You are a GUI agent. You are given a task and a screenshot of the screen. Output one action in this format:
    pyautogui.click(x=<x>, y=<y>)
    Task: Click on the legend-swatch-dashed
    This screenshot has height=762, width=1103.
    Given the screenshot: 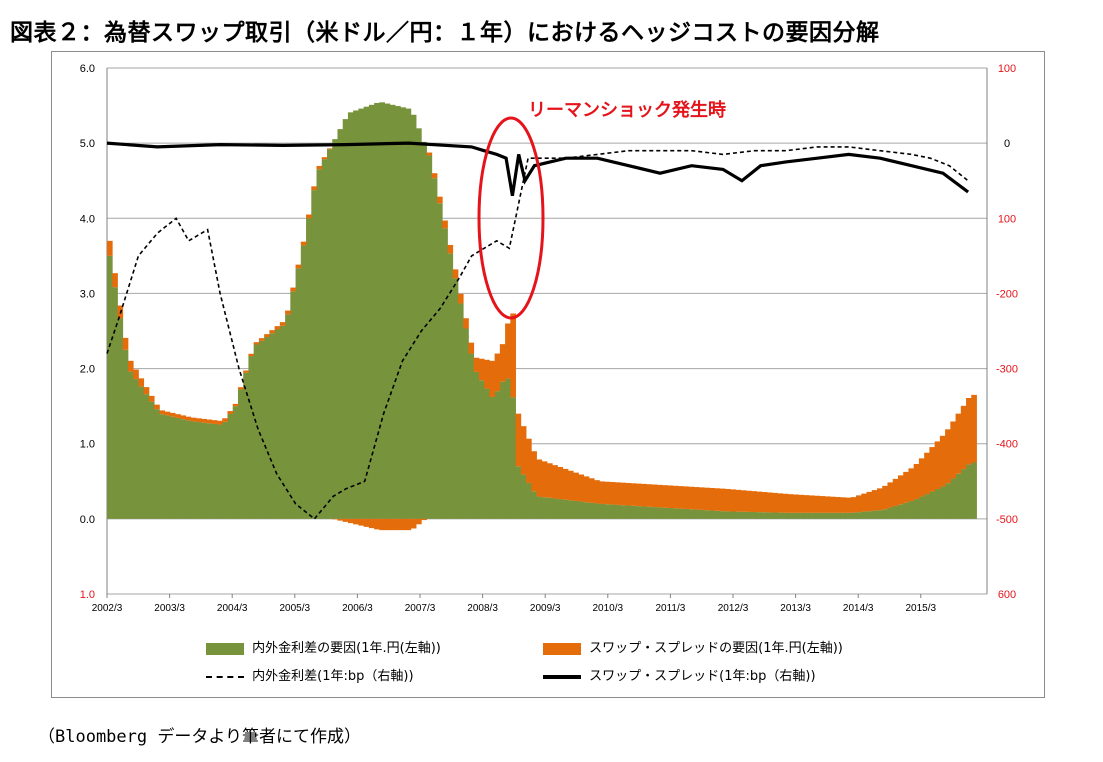 What is the action you would take?
    pyautogui.click(x=225, y=676)
    